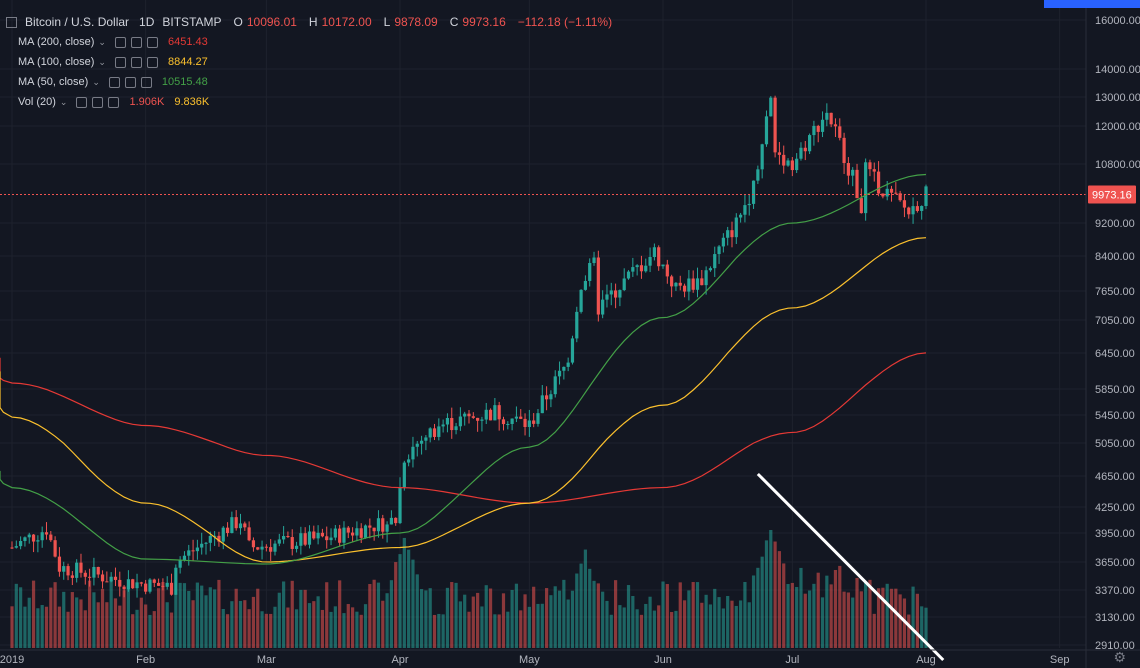 The height and width of the screenshot is (668, 1140). Describe the element at coordinates (11, 22) in the screenshot. I see `collapse-icon` at that location.